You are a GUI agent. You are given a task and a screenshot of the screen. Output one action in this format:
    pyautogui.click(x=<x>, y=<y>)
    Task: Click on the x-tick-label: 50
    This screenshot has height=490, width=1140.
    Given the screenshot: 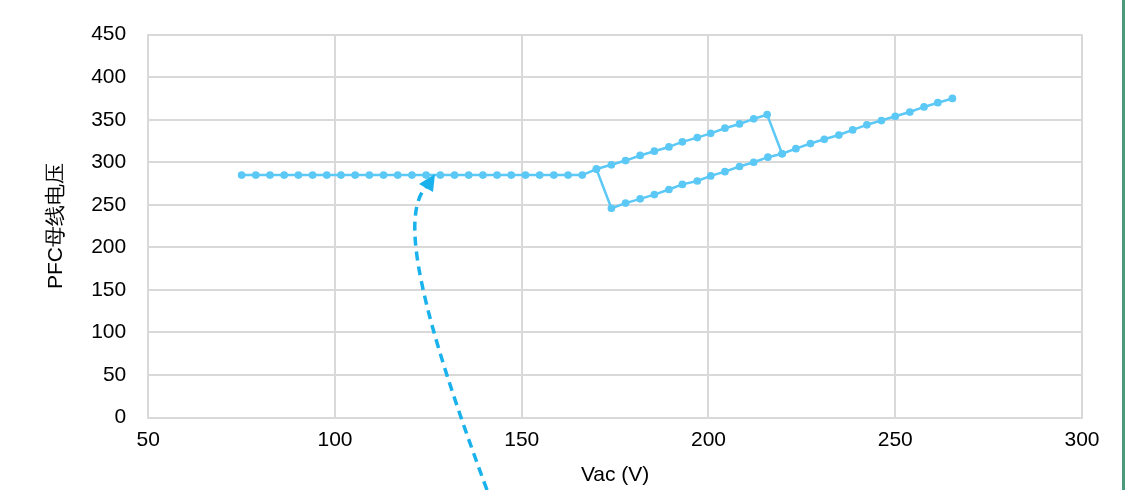 What is the action you would take?
    pyautogui.click(x=148, y=438)
    